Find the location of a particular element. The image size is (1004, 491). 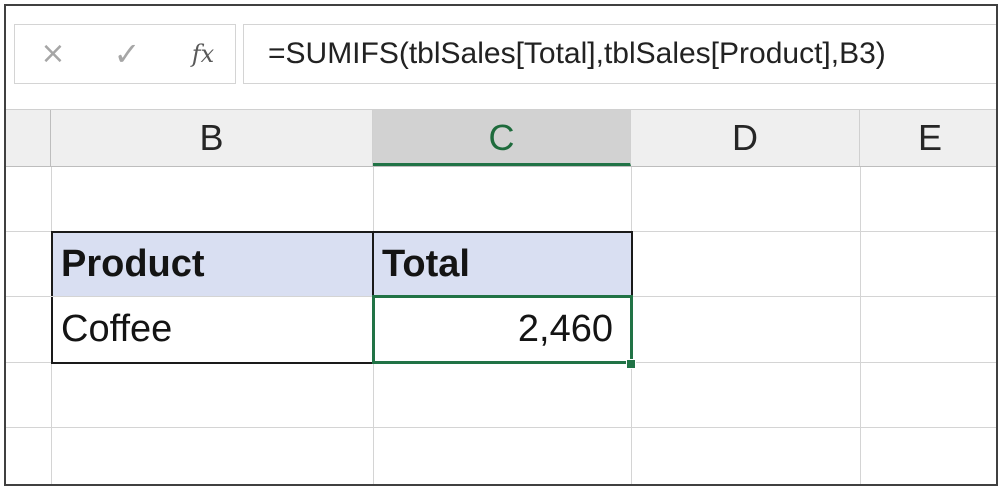

table-column-divider is located at coordinates (373, 297).